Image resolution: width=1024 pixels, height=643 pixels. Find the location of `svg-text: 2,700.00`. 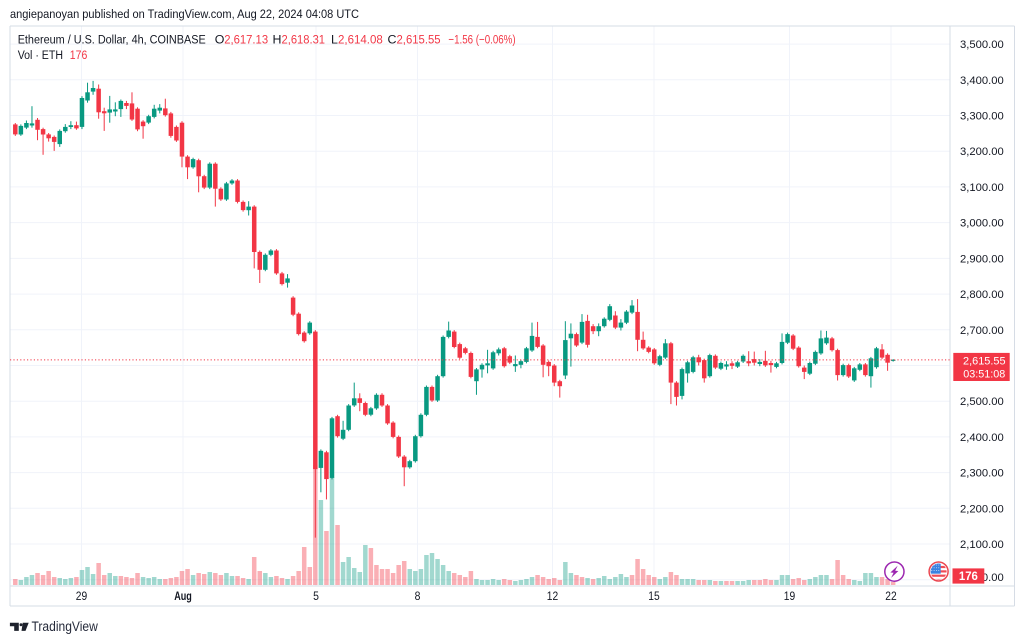

svg-text: 2,700.00 is located at coordinates (982, 331).